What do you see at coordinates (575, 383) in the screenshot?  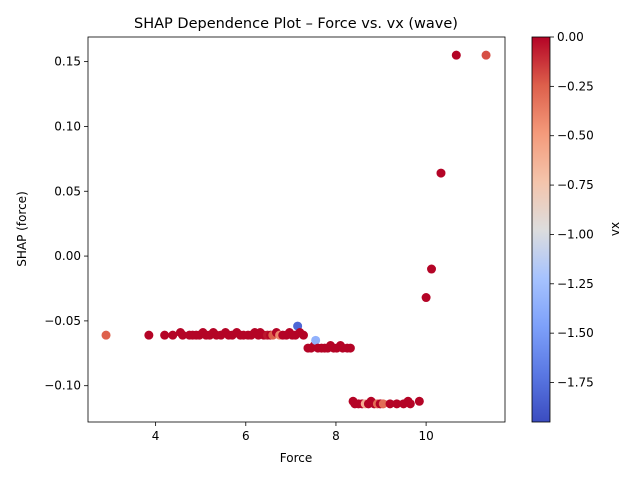 I see `colorbar-tick-label: −1.75` at bounding box center [575, 383].